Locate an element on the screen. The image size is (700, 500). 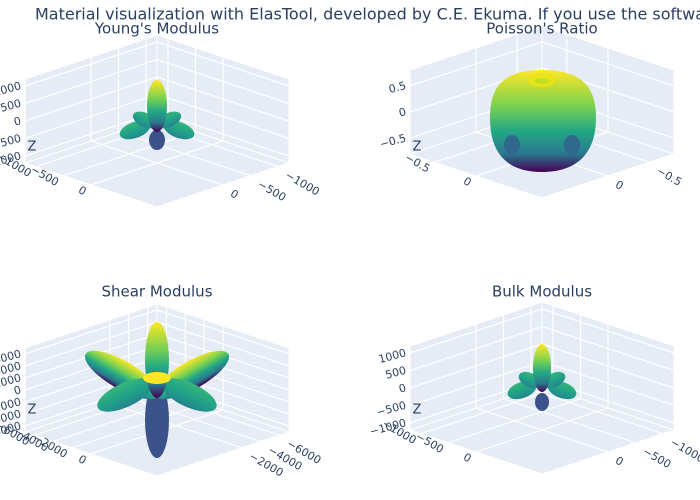
subplot-title: Shear Modulus is located at coordinates (156, 292).